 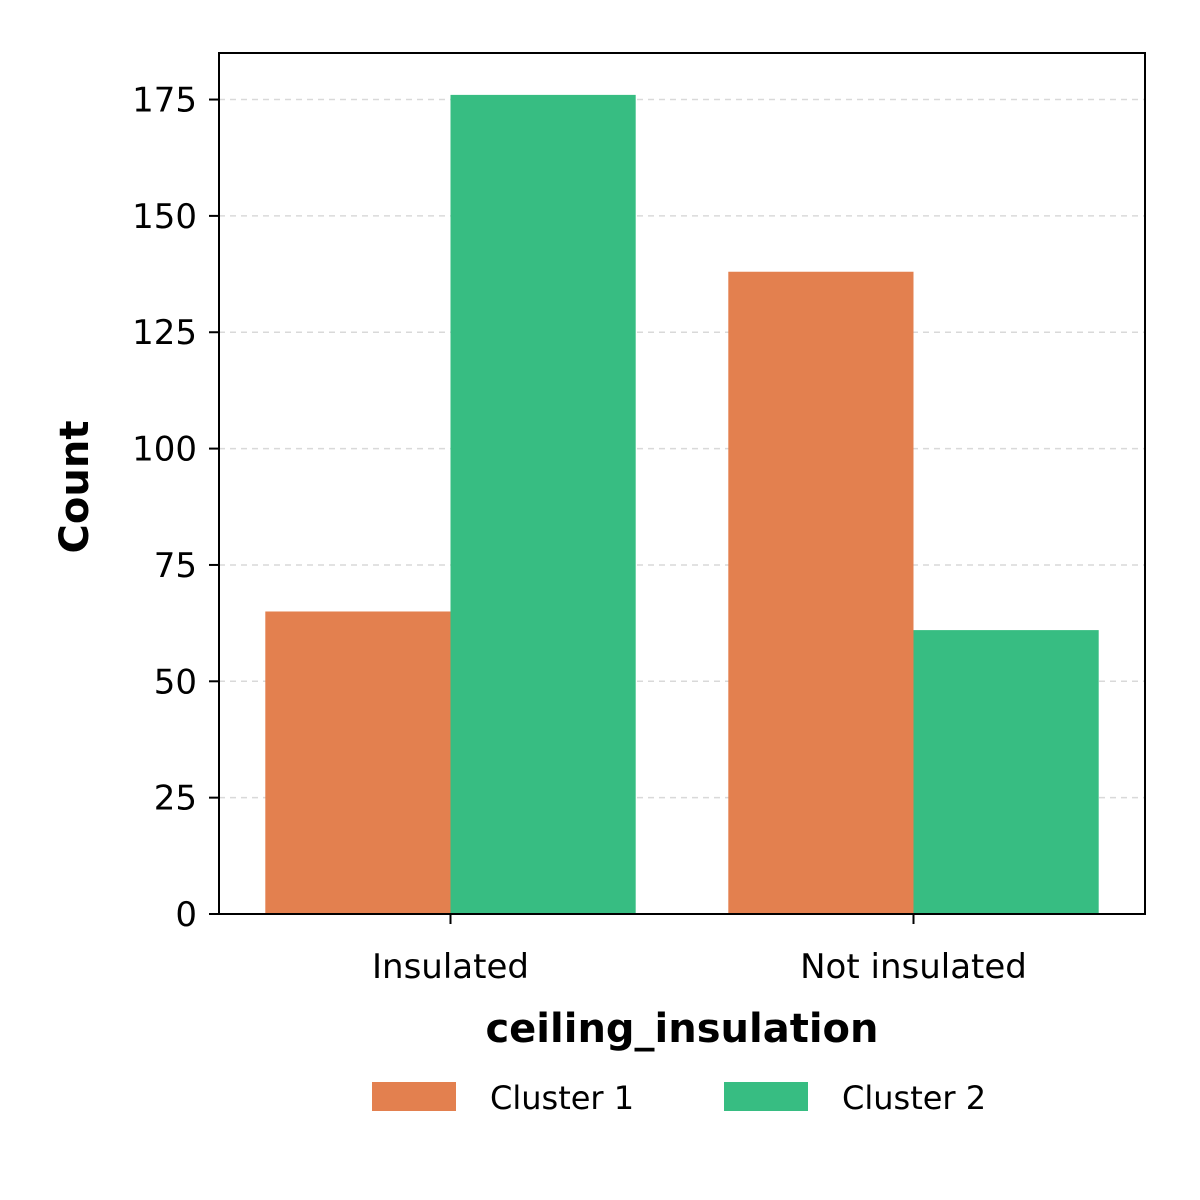 I want to click on y-tick-label-6: 150, so click(x=164, y=217).